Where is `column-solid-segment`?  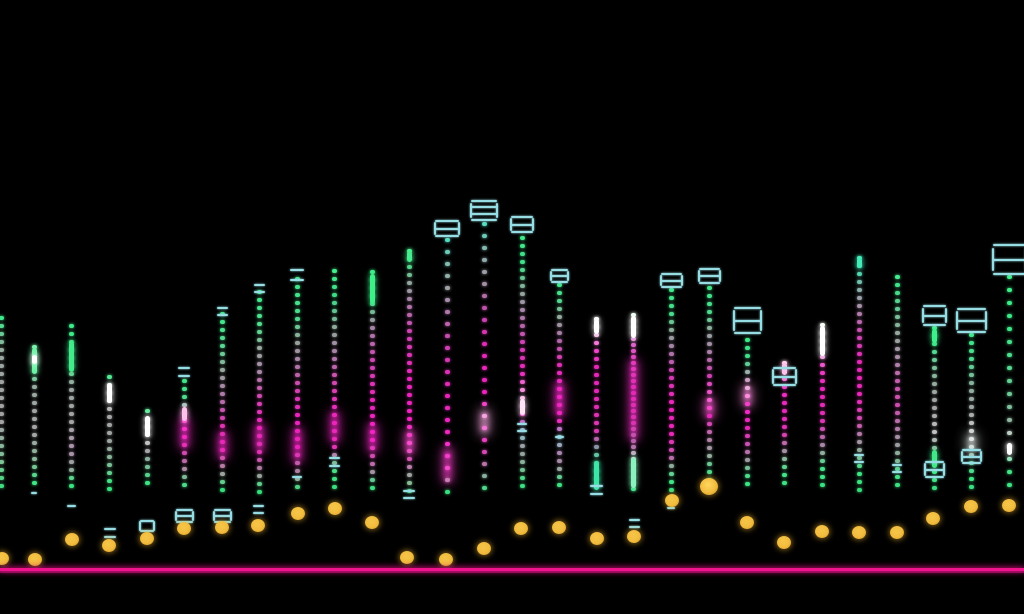
column-solid-segment is located at coordinates (934, 336).